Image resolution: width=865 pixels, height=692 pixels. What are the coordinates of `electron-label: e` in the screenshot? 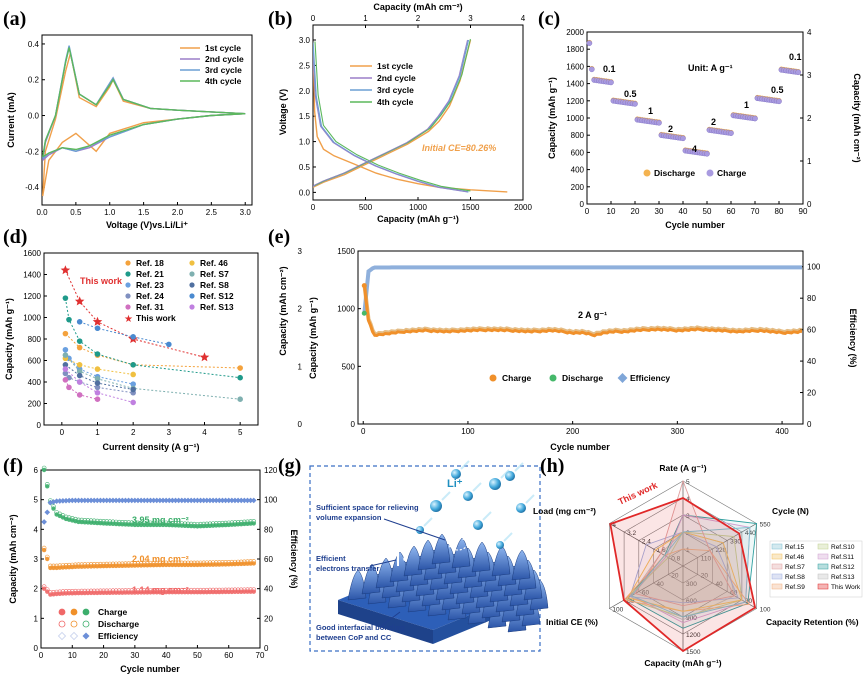 It's located at (405, 558).